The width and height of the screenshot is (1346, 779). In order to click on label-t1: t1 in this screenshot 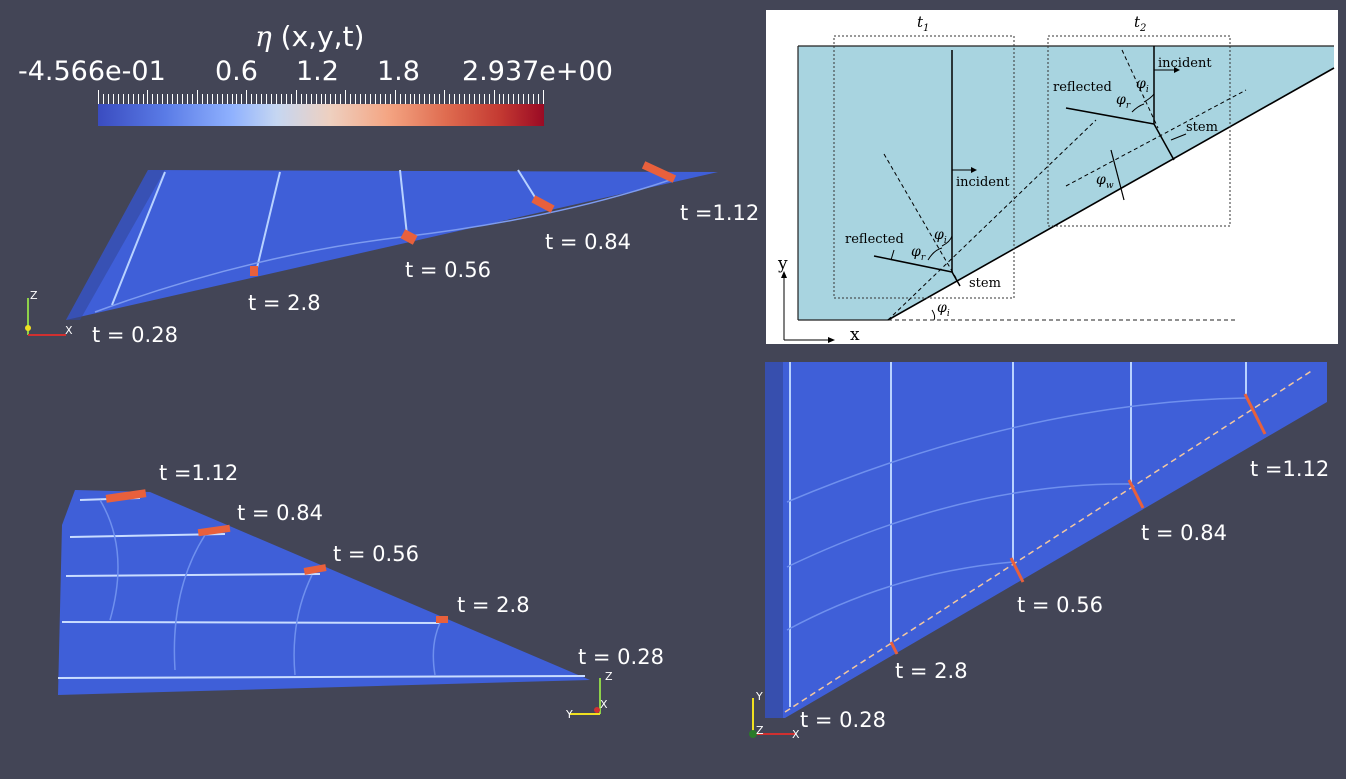, I will do `click(923, 23)`.